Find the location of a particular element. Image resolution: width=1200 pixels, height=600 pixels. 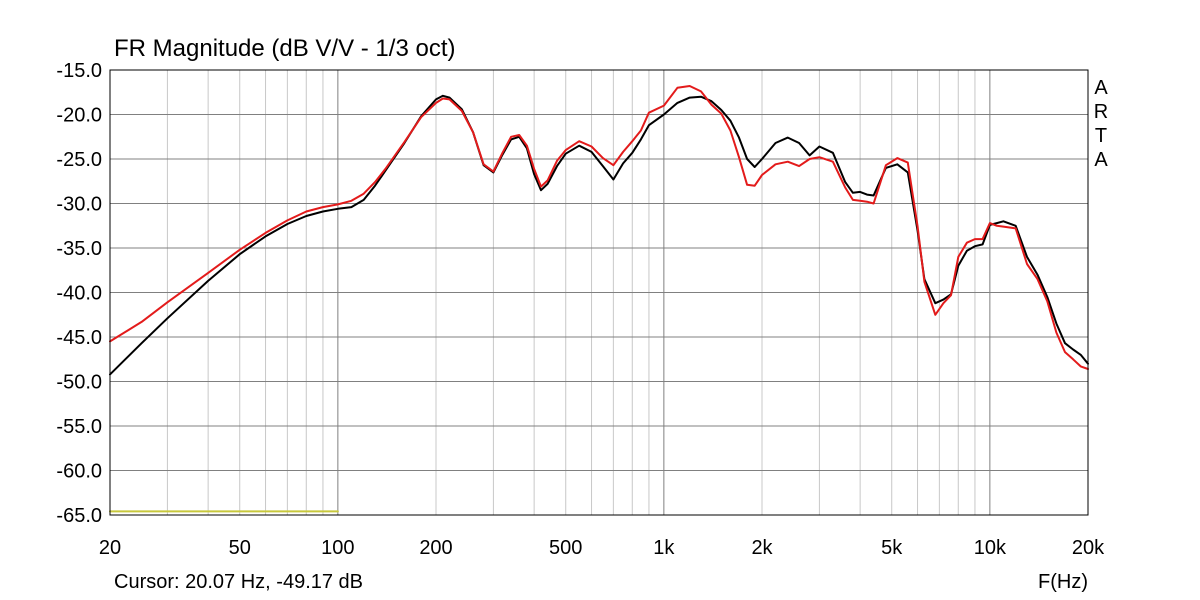

x-tick-label: 5k is located at coordinates (892, 548).